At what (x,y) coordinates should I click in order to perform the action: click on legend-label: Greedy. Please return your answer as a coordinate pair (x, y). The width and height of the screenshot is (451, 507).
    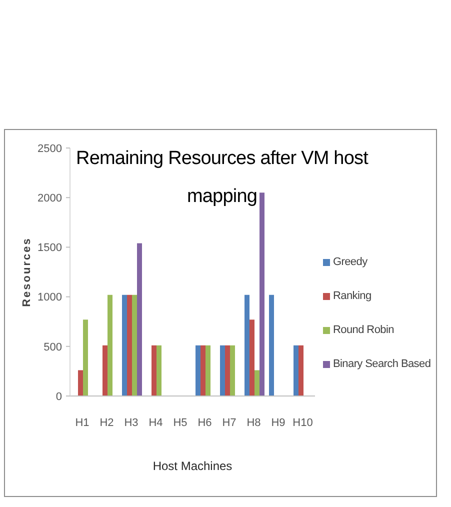
    Looking at the image, I should click on (350, 262).